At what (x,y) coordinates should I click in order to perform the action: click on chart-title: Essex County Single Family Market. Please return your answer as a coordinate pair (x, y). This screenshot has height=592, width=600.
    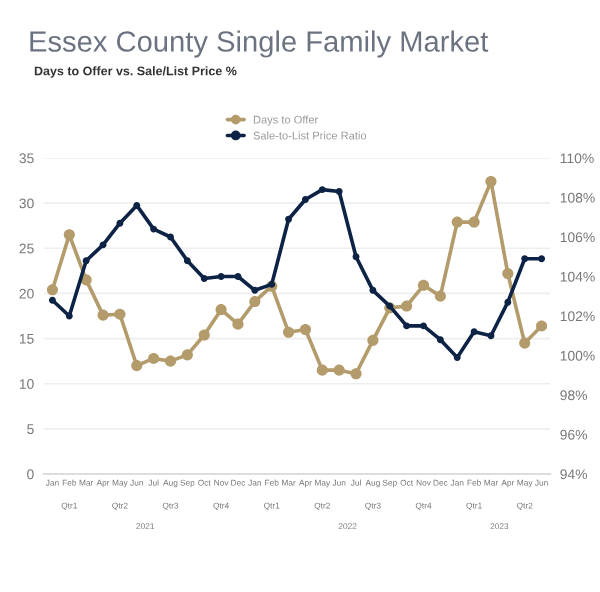
    Looking at the image, I should click on (259, 44).